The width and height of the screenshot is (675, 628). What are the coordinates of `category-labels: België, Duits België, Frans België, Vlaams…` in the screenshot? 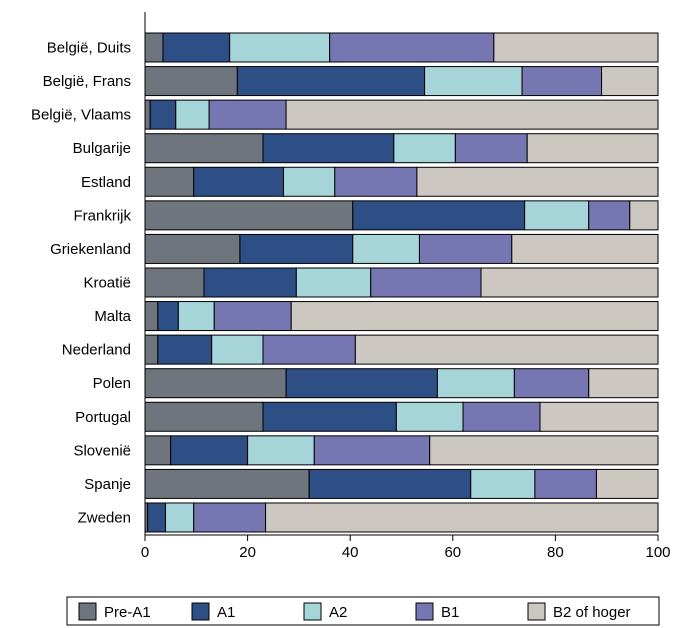 It's located at (81, 283).